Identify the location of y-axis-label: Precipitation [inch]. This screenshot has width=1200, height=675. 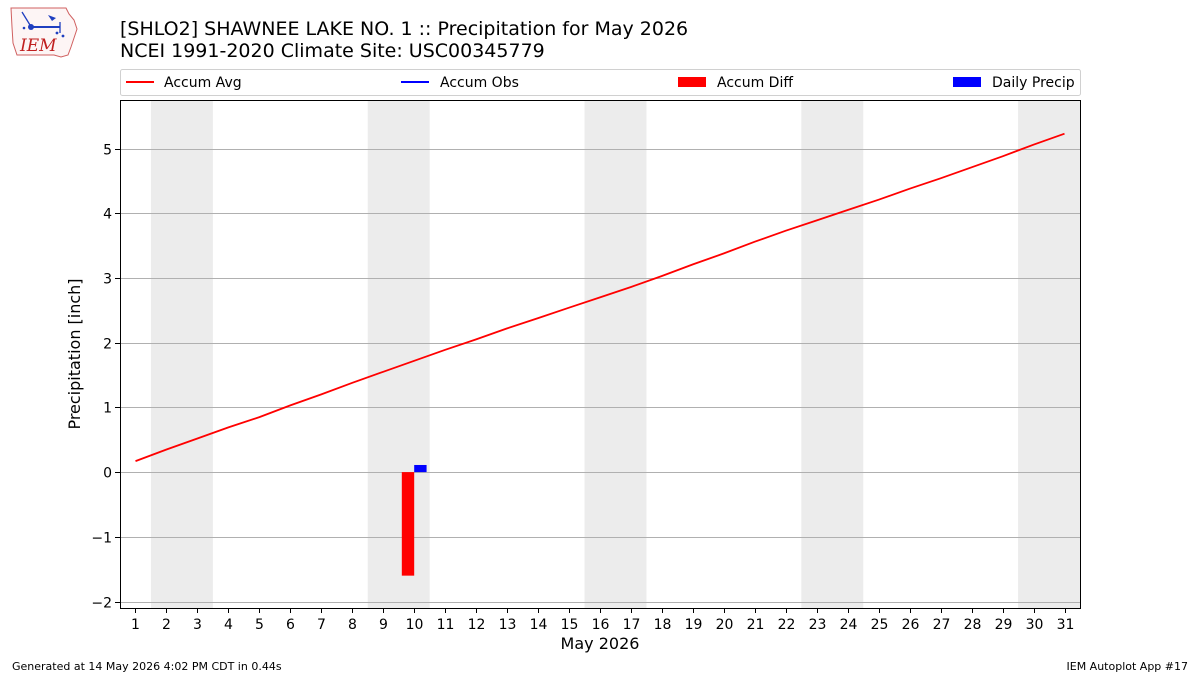
(74, 353).